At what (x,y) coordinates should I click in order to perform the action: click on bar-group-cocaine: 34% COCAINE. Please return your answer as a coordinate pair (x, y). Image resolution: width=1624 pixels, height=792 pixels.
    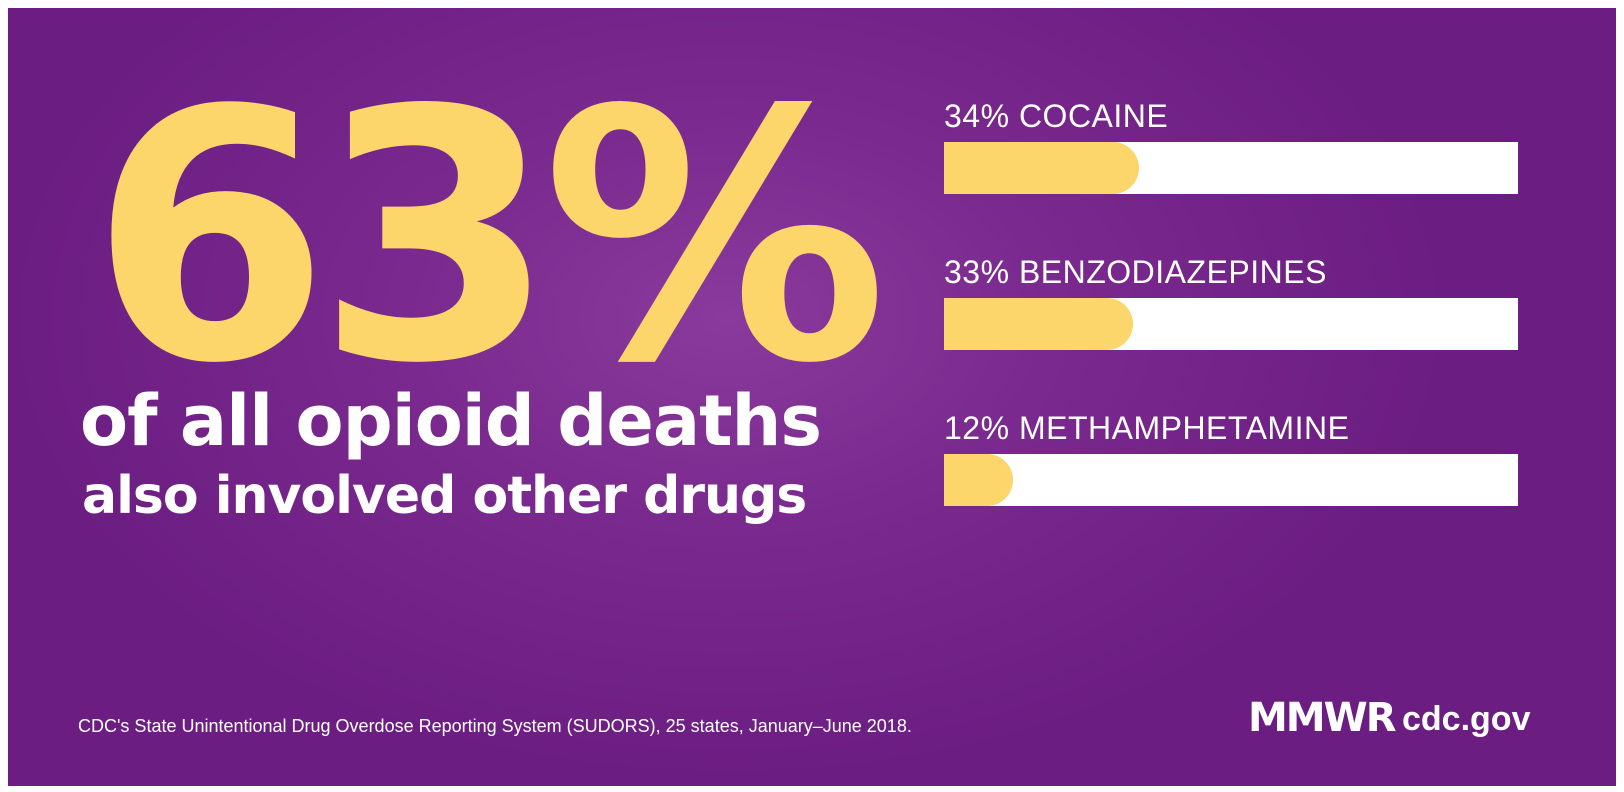
    Looking at the image, I should click on (1244, 150).